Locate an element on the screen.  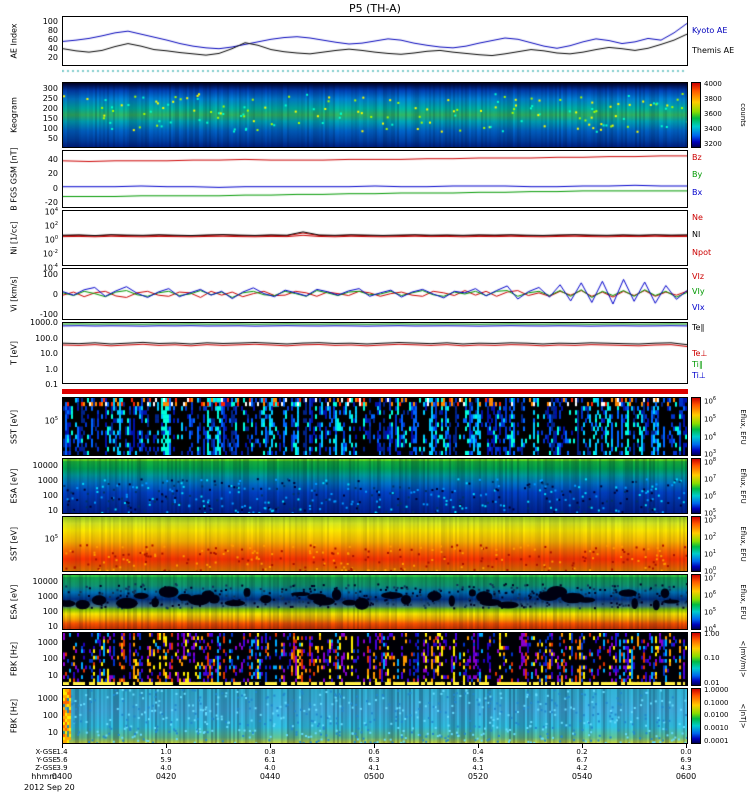
colorbar-tick-esa_e: 107 is located at coordinates (710, 478).